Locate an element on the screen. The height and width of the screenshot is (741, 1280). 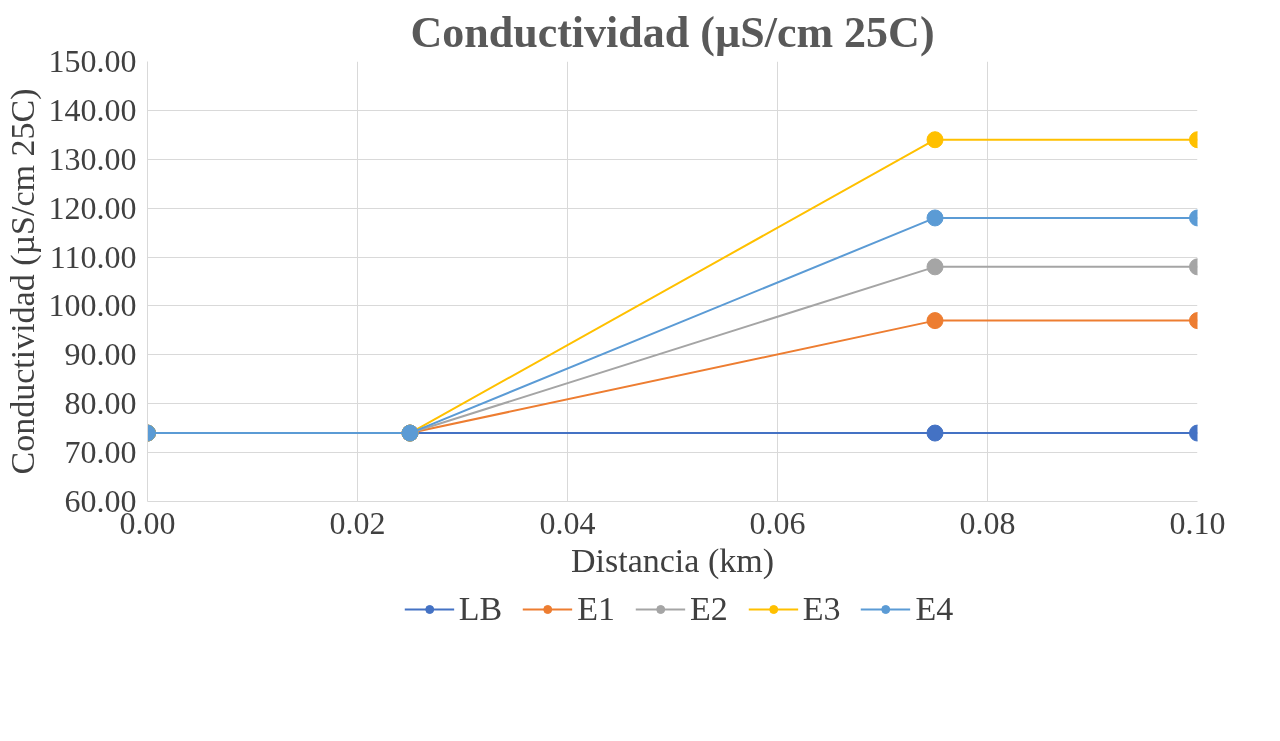
legend-label: LB is located at coordinates (480, 609).